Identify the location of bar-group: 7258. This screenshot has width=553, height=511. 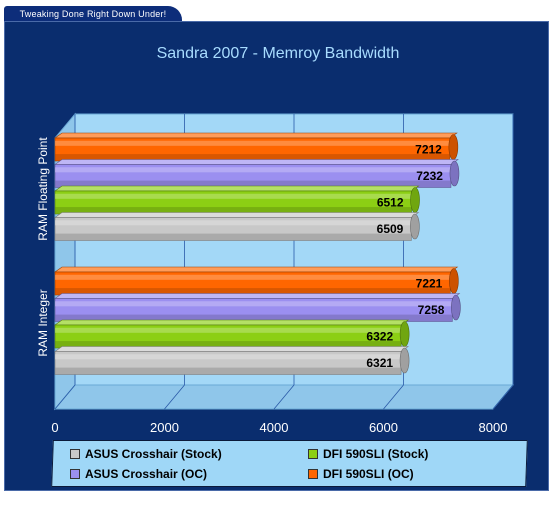
(257, 307).